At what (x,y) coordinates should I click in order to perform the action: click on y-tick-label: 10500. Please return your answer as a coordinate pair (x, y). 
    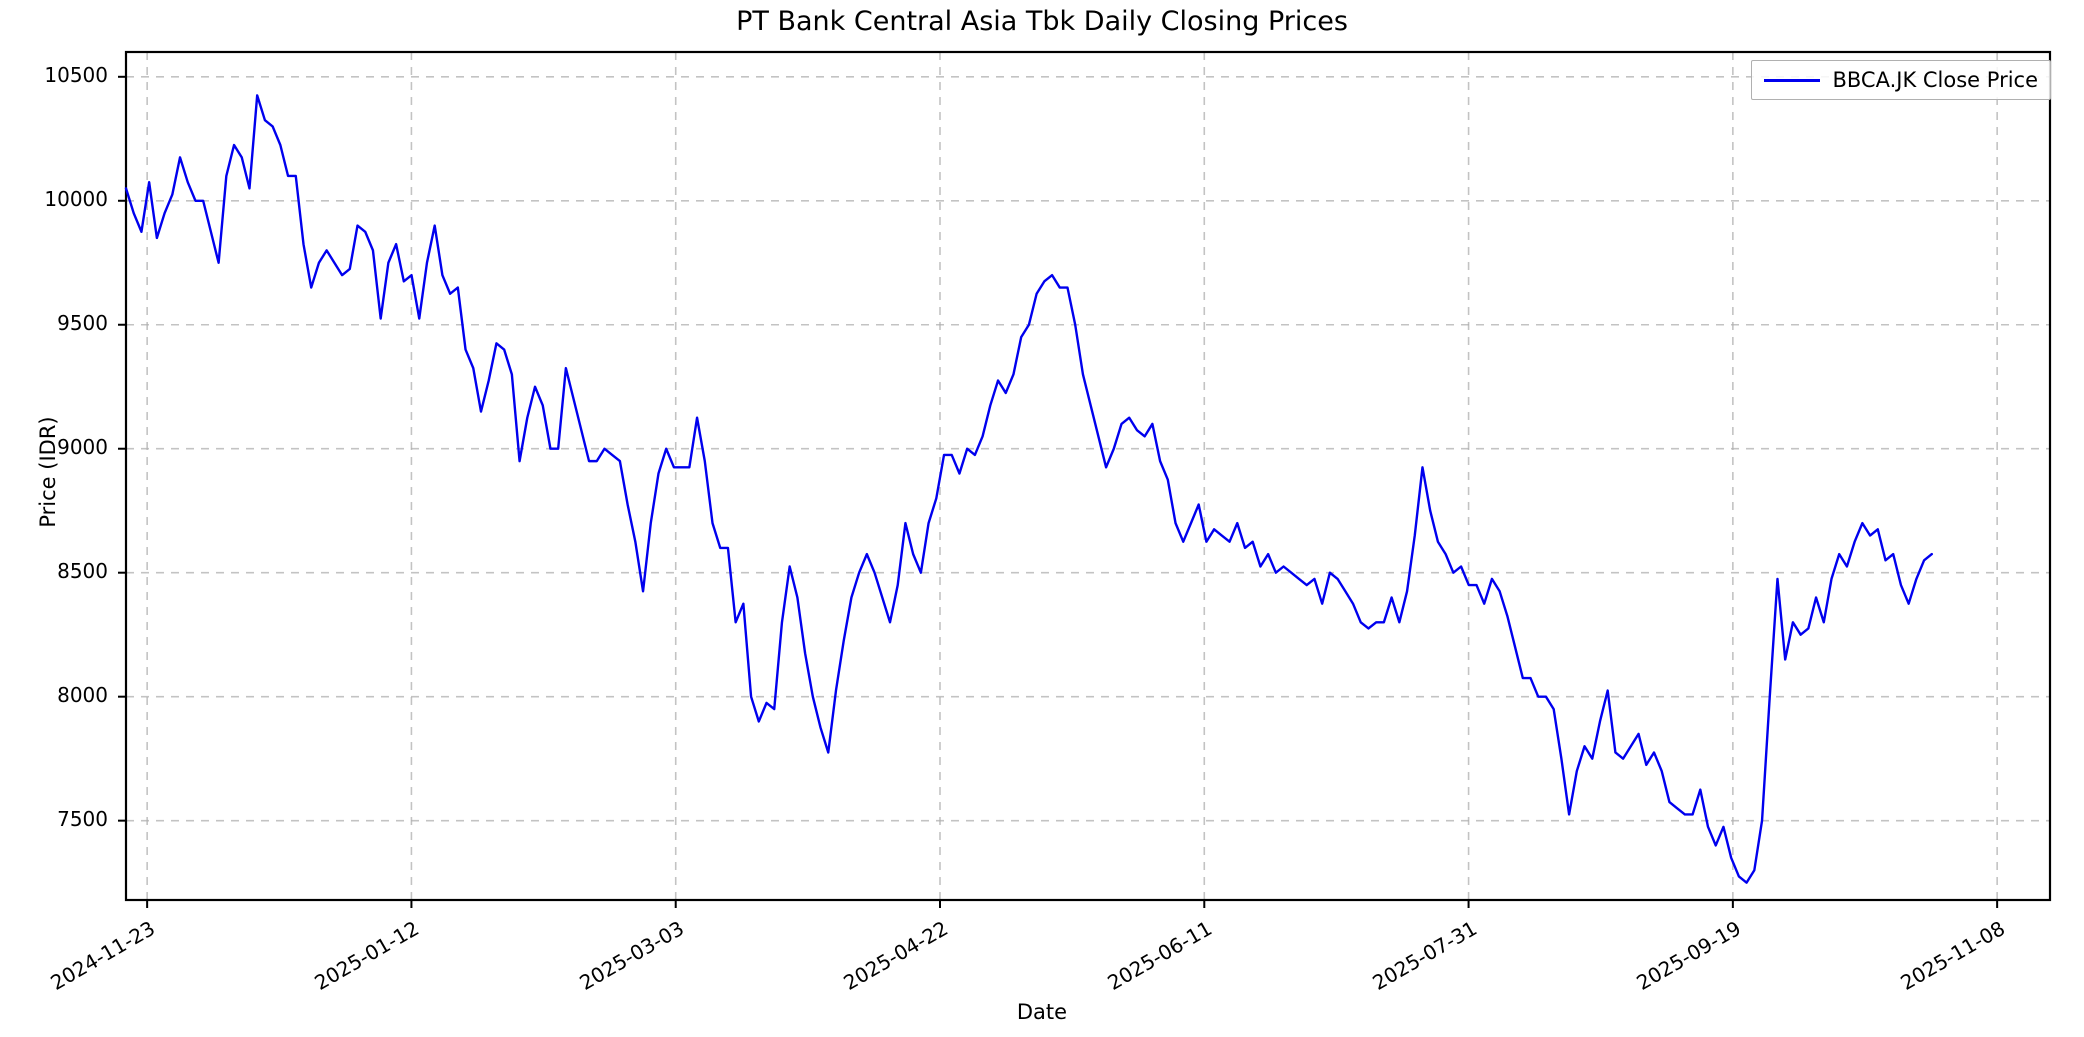
    Looking at the image, I should click on (76, 74).